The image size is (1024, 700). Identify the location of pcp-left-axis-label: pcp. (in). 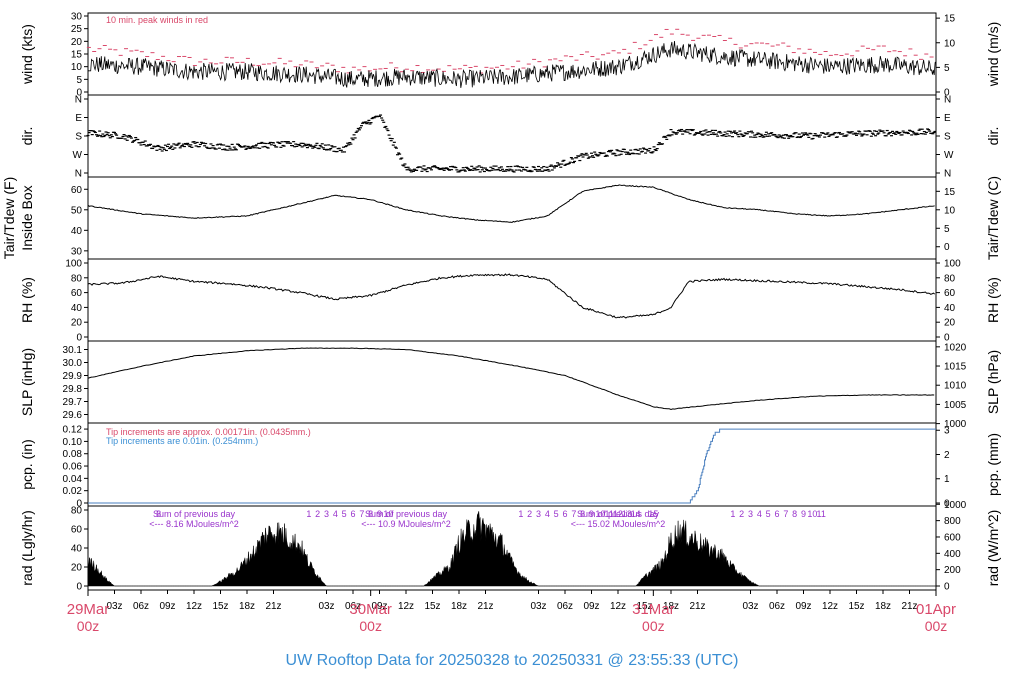
(27, 464).